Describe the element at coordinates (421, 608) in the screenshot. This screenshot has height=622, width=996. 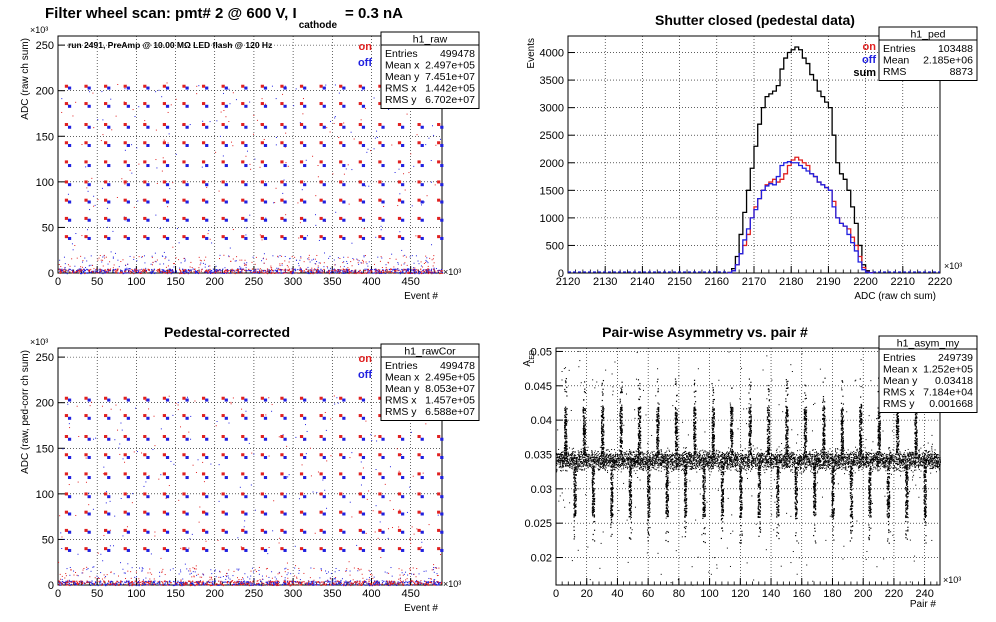
I see `x-axis-label: Event #` at that location.